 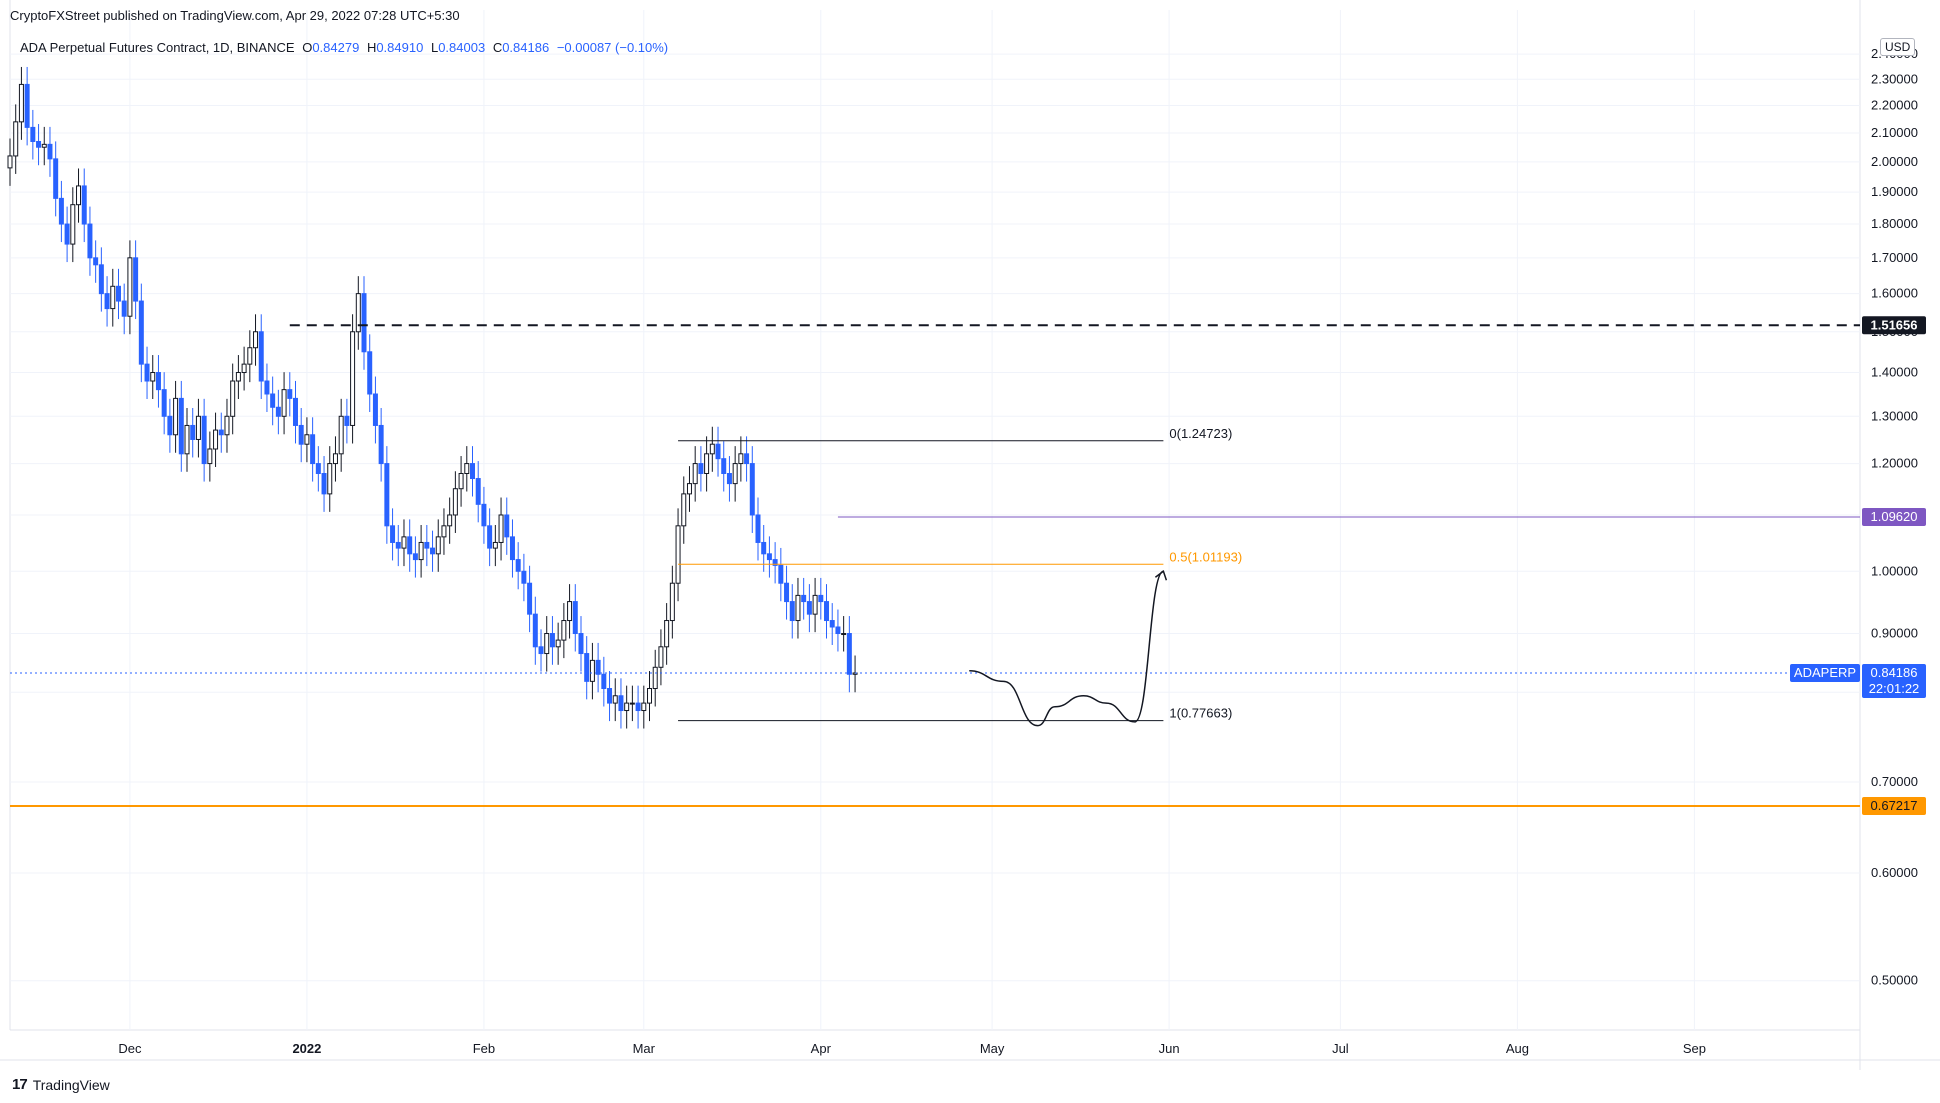 I want to click on open-label: O, so click(x=307, y=47).